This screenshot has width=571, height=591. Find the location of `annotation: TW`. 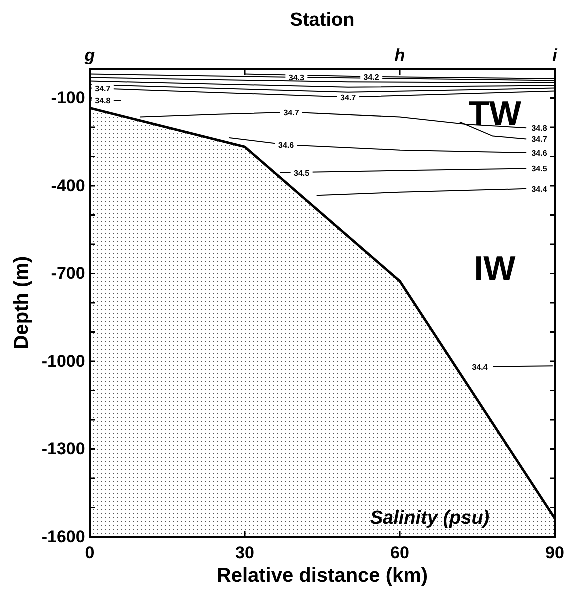

annotation: TW is located at coordinates (495, 114).